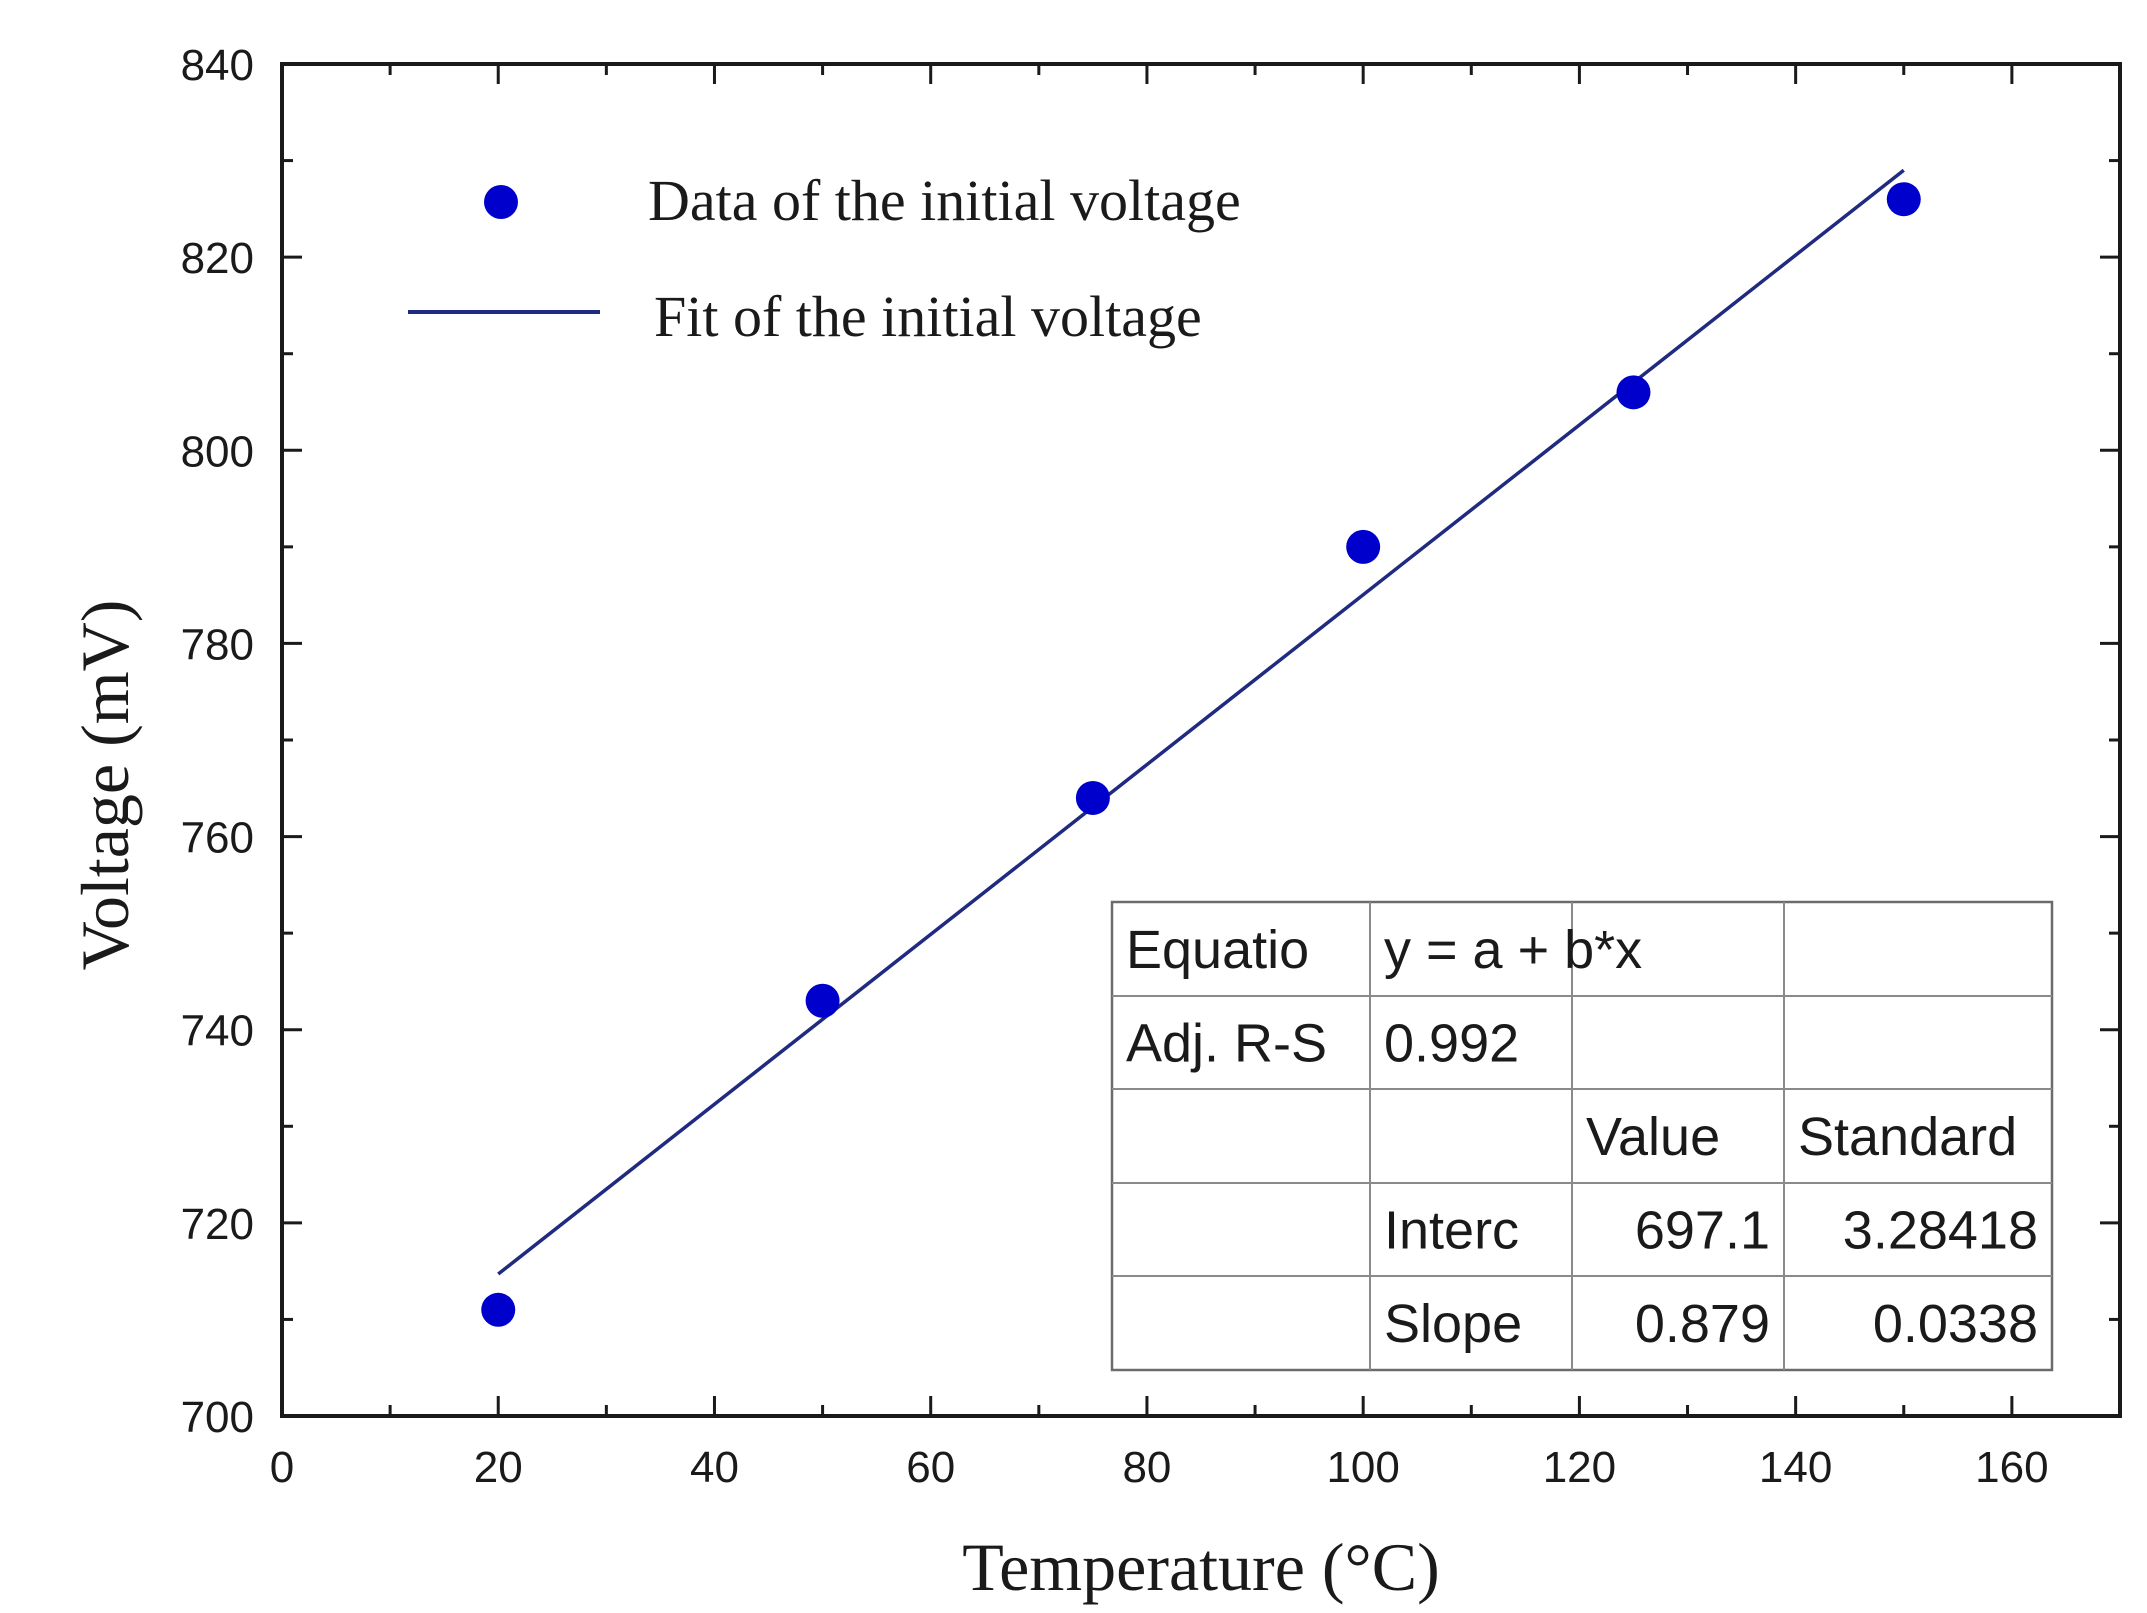 Image resolution: width=2147 pixels, height=1613 pixels. What do you see at coordinates (1217, 950) in the screenshot?
I see `table-cell: Equatio` at bounding box center [1217, 950].